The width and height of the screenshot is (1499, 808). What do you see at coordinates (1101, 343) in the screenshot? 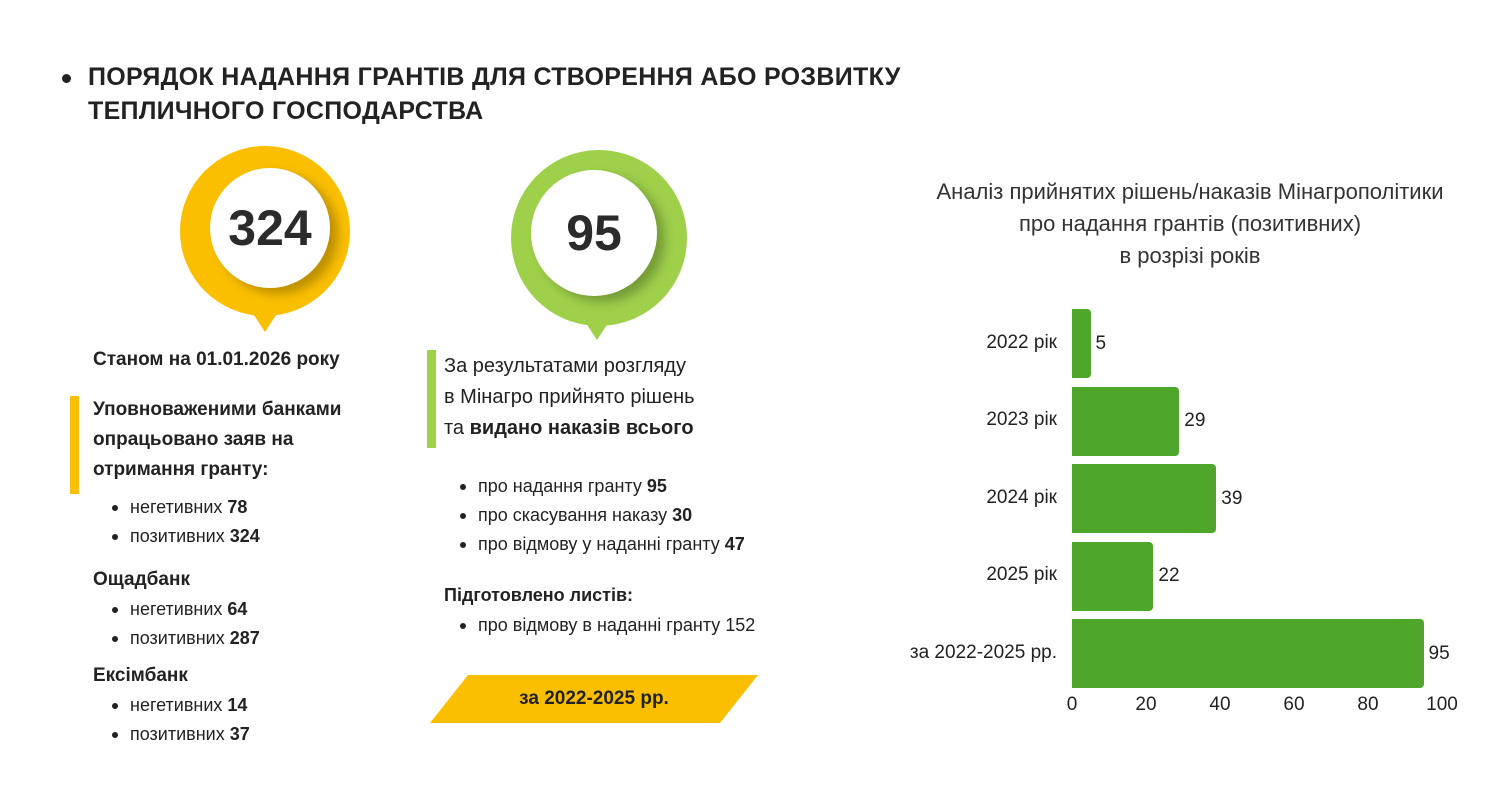
I see `data-label: 5` at bounding box center [1101, 343].